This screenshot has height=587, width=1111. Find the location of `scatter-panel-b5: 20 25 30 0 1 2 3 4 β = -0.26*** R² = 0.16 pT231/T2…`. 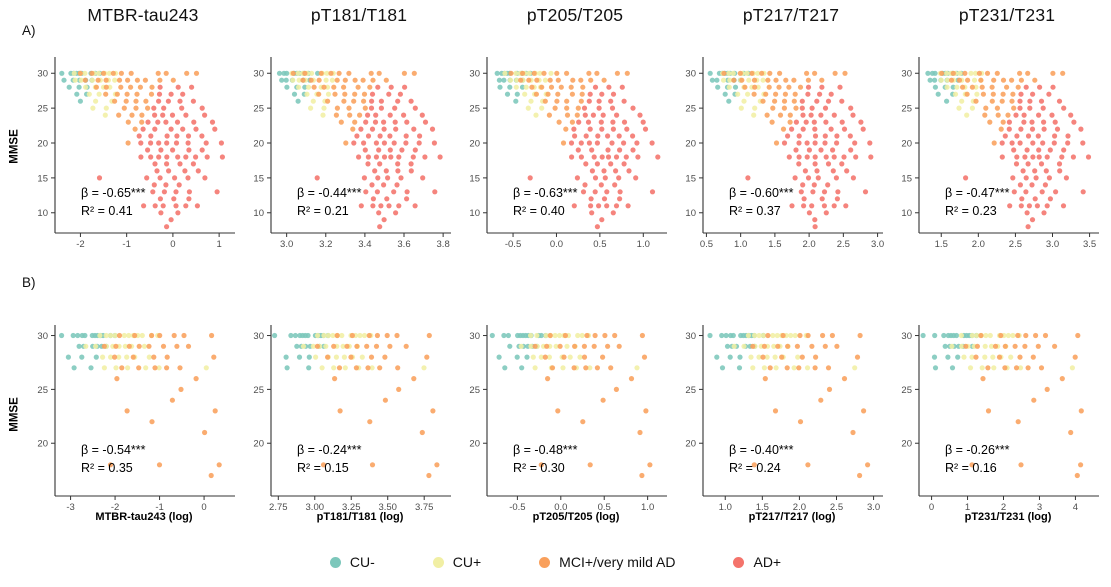

scatter-panel-b5: 20 25 30 0 1 2 3 4 β = -0.26*** R² = 0.16 pT231/T2… is located at coordinates (994, 415).